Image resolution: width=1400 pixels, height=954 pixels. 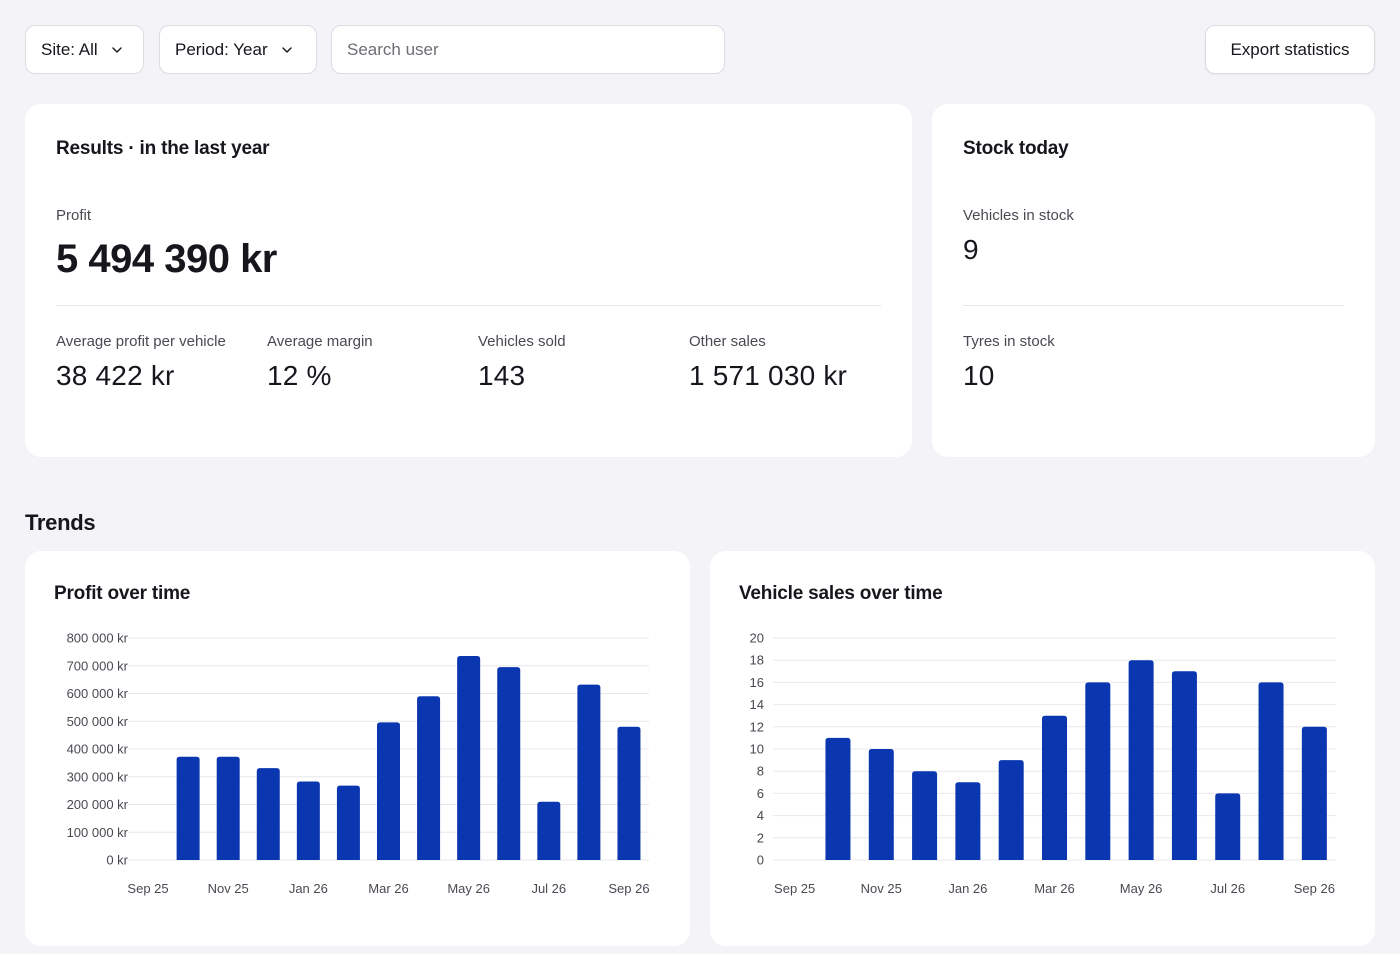 I want to click on y-tick-label: 10, so click(x=757, y=749).